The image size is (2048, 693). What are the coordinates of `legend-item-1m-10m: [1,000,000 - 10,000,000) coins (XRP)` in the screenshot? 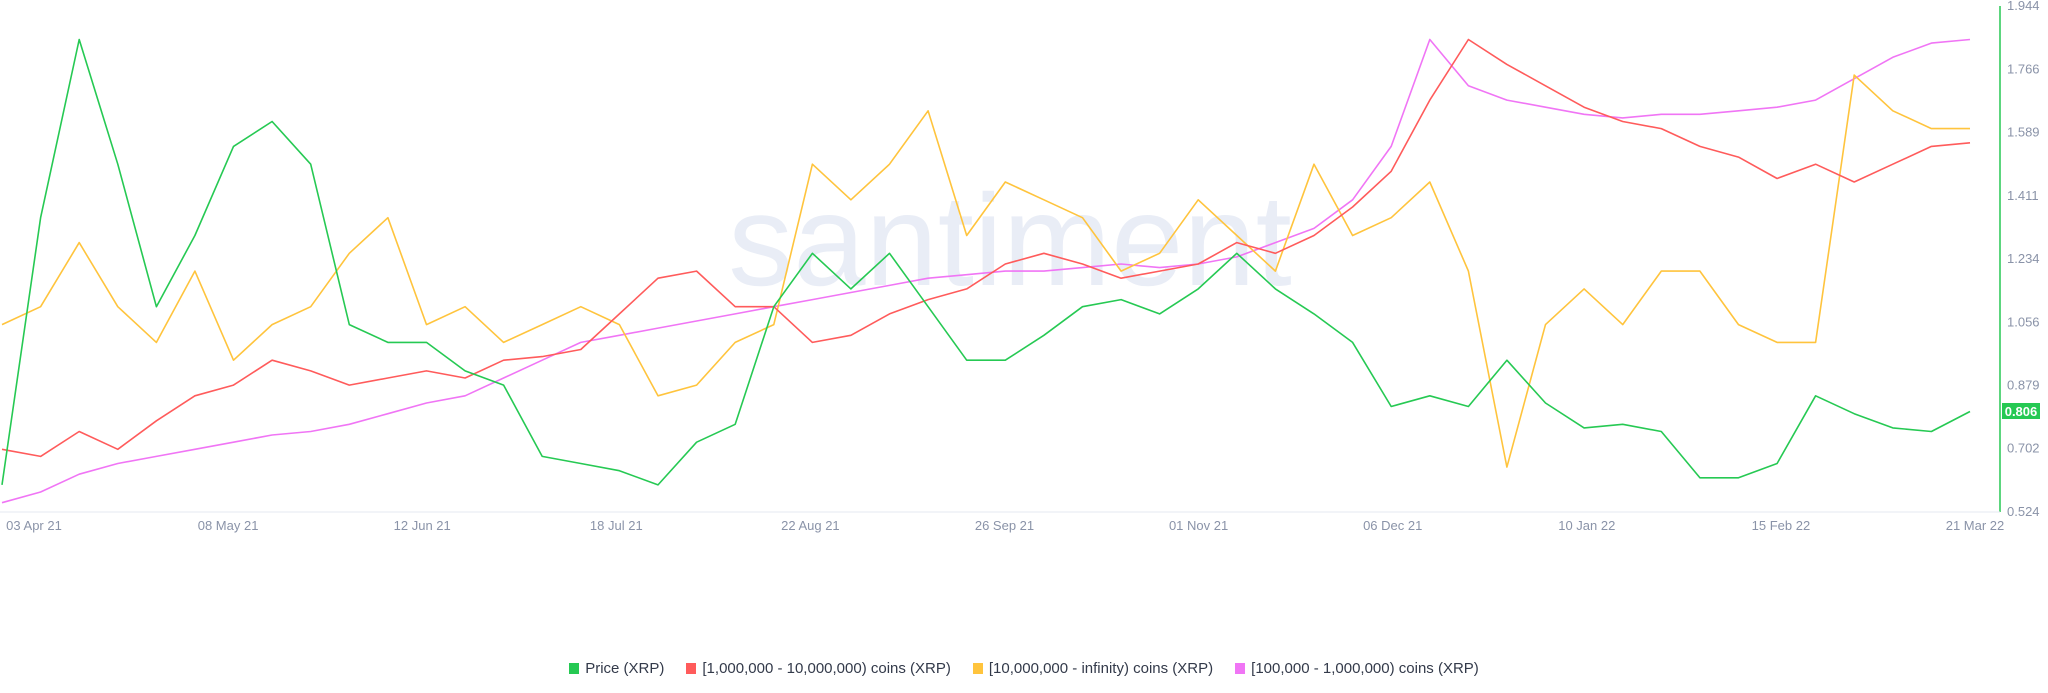 It's located at (818, 668).